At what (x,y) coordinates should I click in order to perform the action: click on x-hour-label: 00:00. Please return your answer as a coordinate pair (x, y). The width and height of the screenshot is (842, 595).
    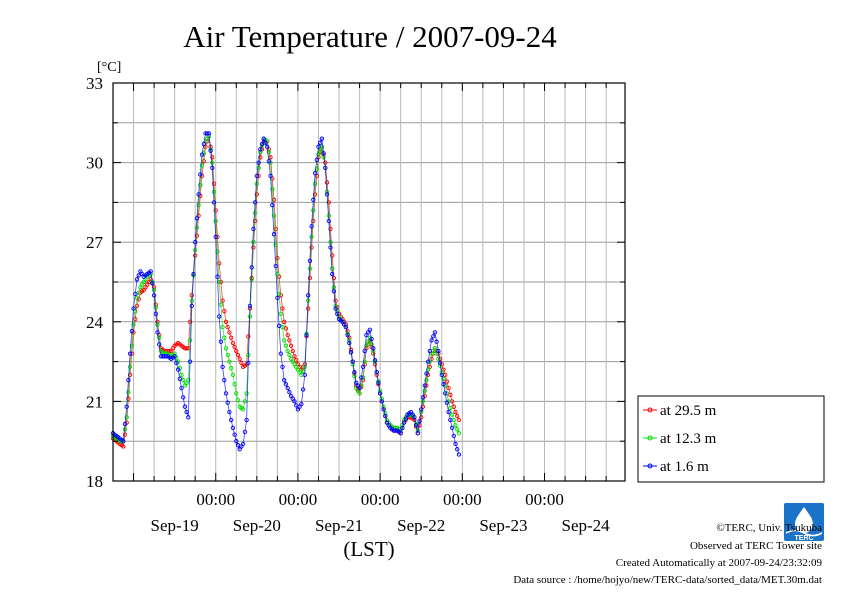
    Looking at the image, I should click on (298, 499).